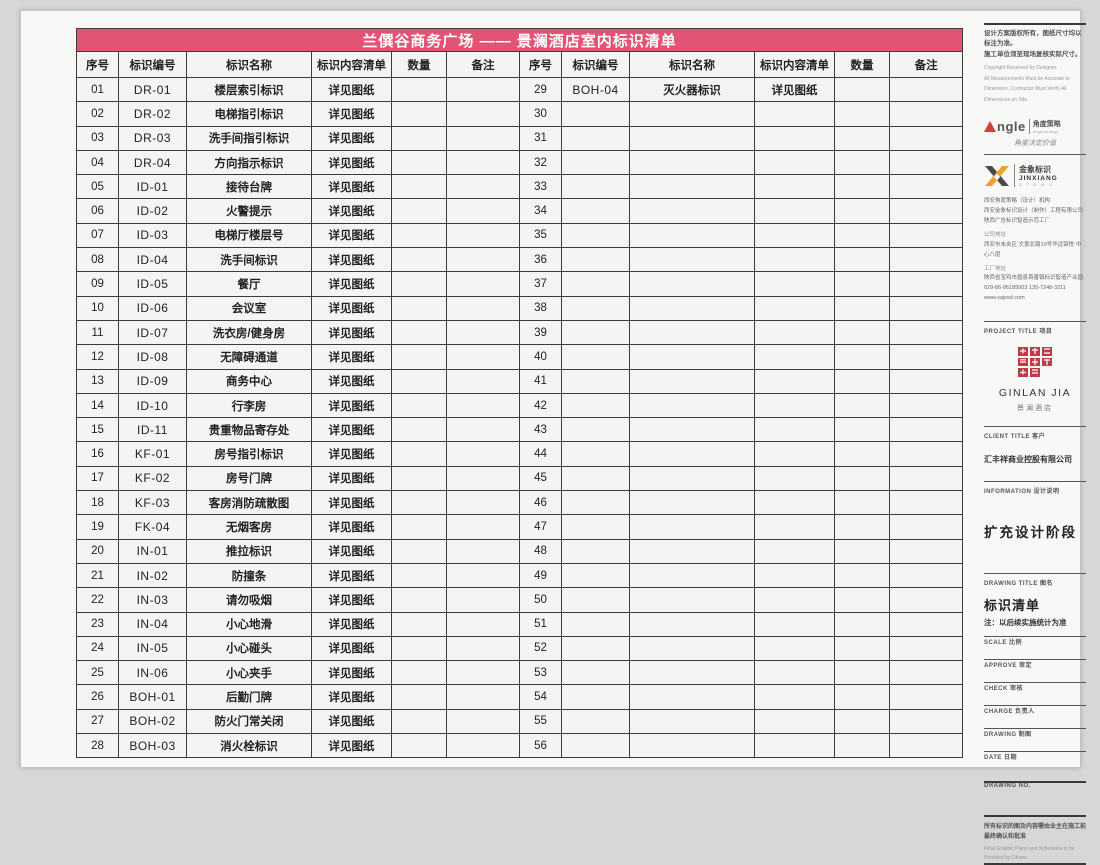 Image resolution: width=1100 pixels, height=865 pixels. Describe the element at coordinates (1035, 127) in the screenshot. I see `angle-strategy-logo: ngle 角度策略 Angle strategy` at that location.